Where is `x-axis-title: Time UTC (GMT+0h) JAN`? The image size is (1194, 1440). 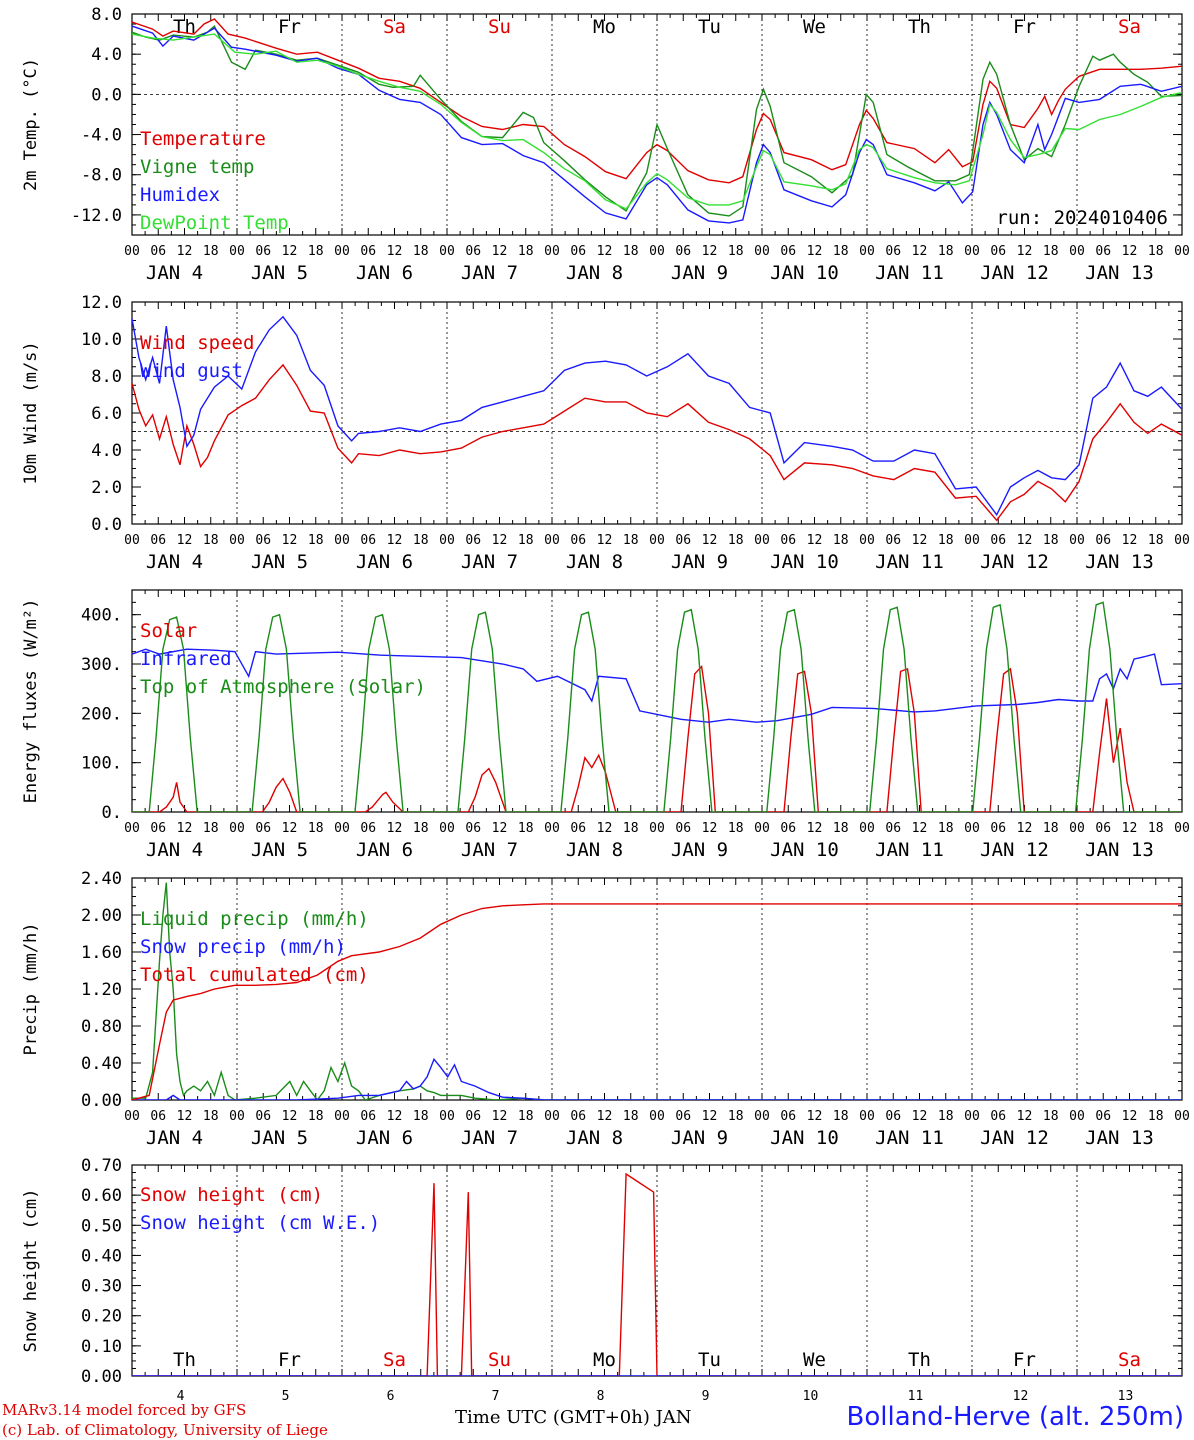
x-axis-title: Time UTC (GMT+0h) JAN is located at coordinates (573, 1417).